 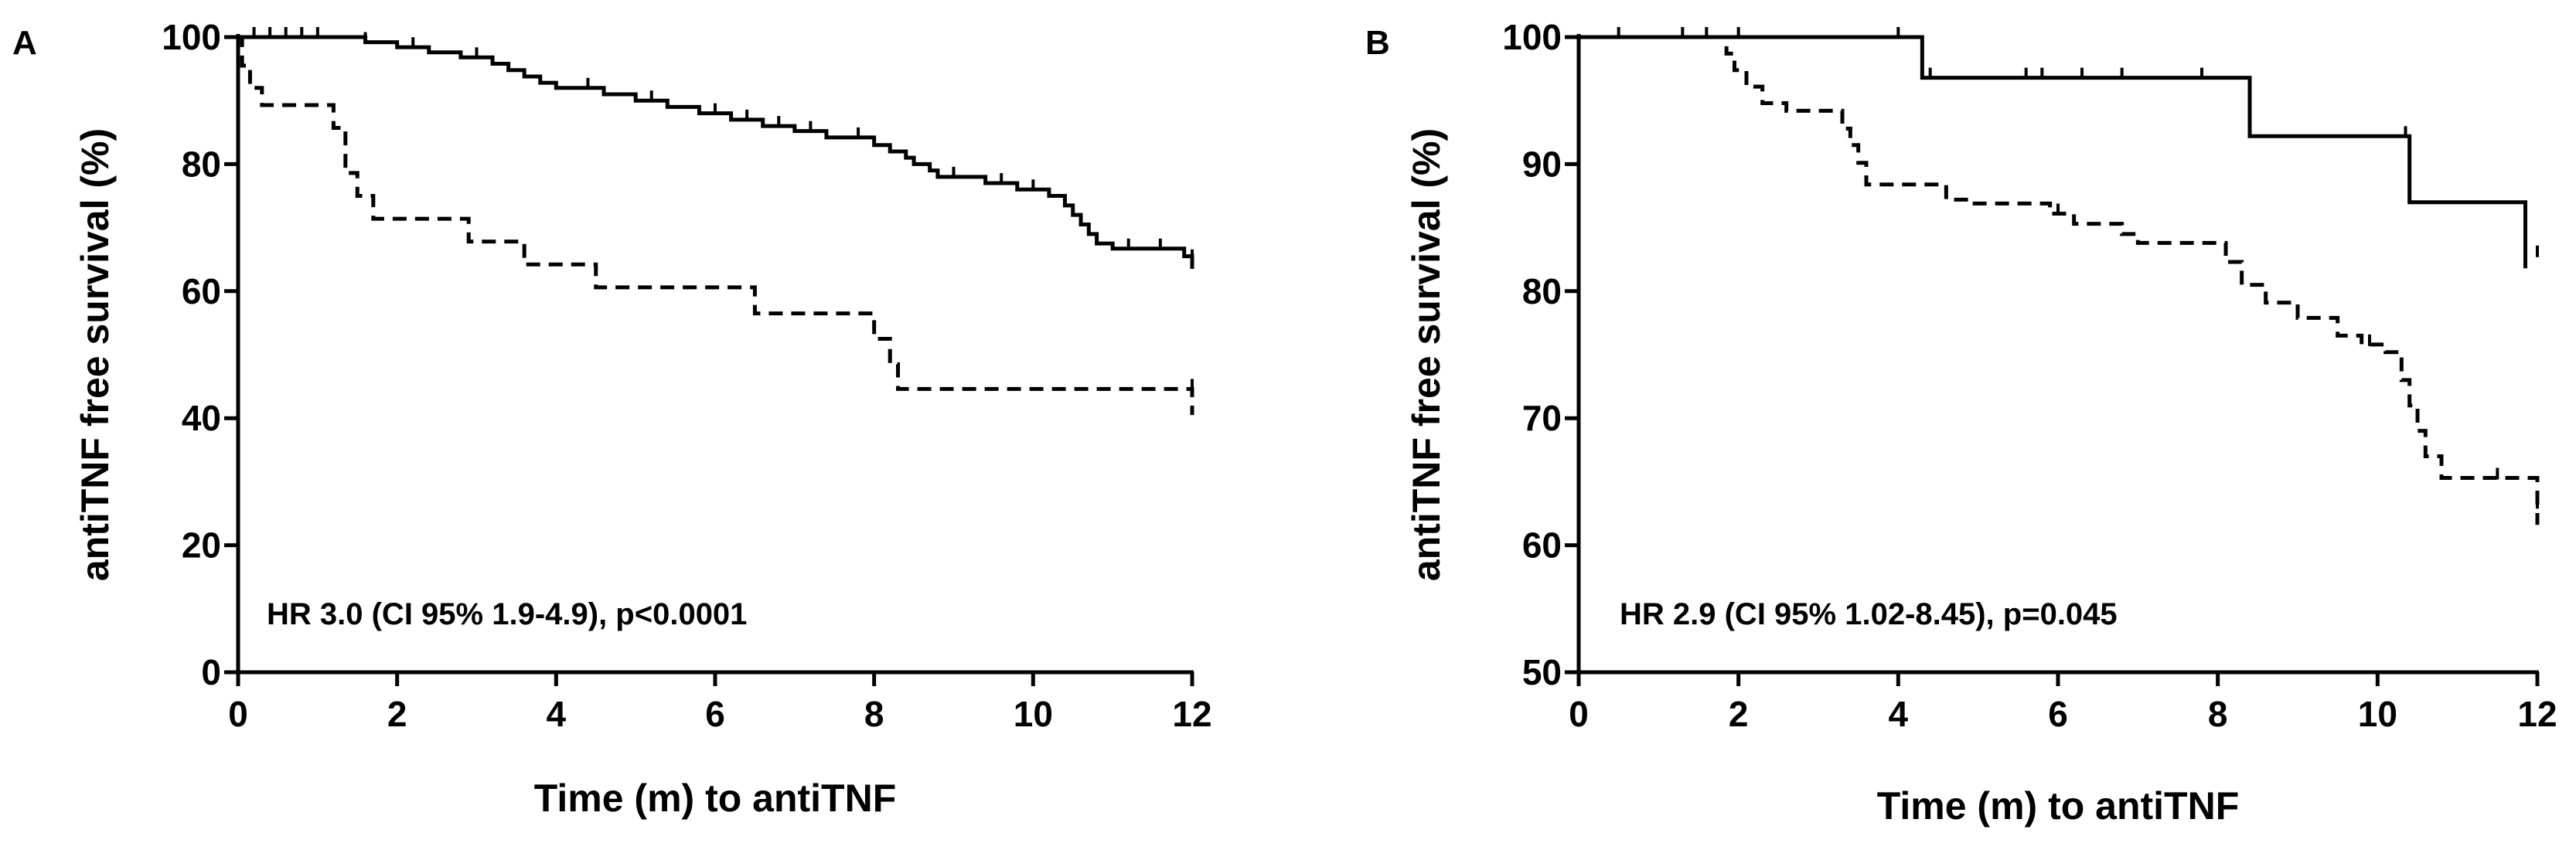 I want to click on y-tick-label: 50, so click(x=1542, y=672).